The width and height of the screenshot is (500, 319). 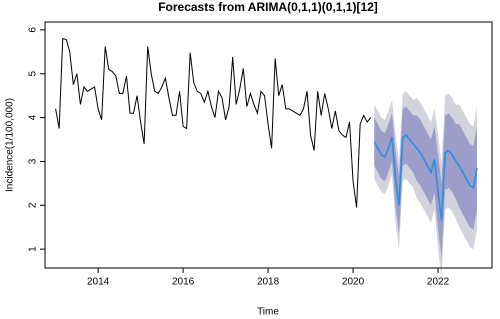 What do you see at coordinates (353, 282) in the screenshot?
I see `x-tick-label: 2020` at bounding box center [353, 282].